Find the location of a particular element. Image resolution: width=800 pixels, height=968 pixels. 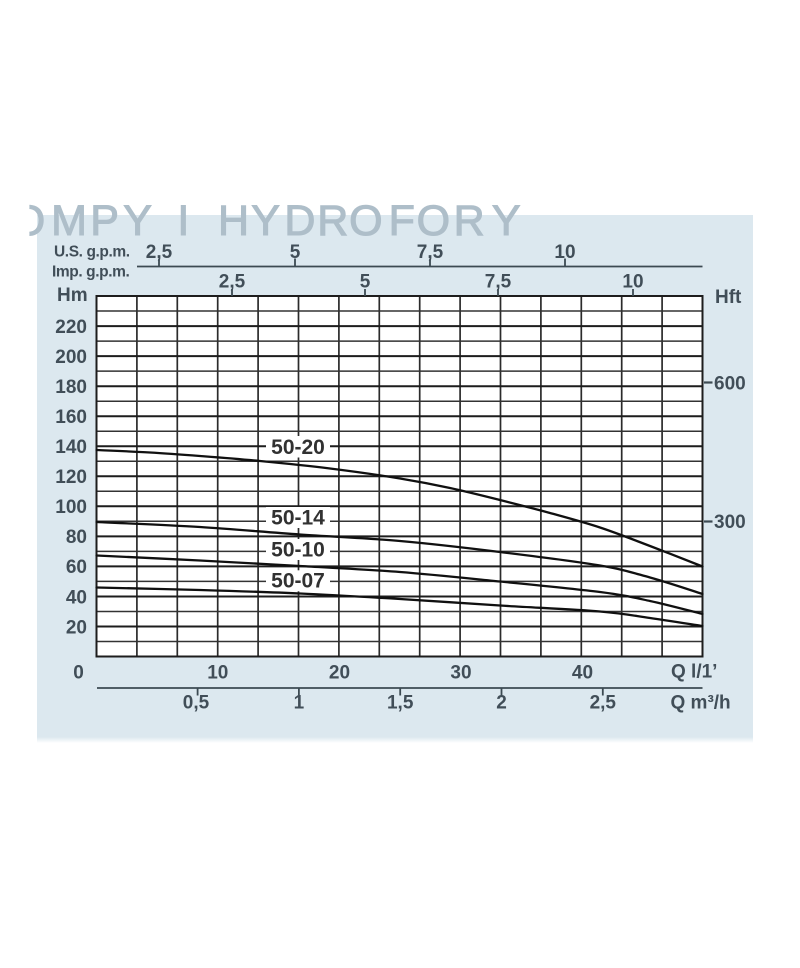

svg-text: 60 is located at coordinates (76, 567).